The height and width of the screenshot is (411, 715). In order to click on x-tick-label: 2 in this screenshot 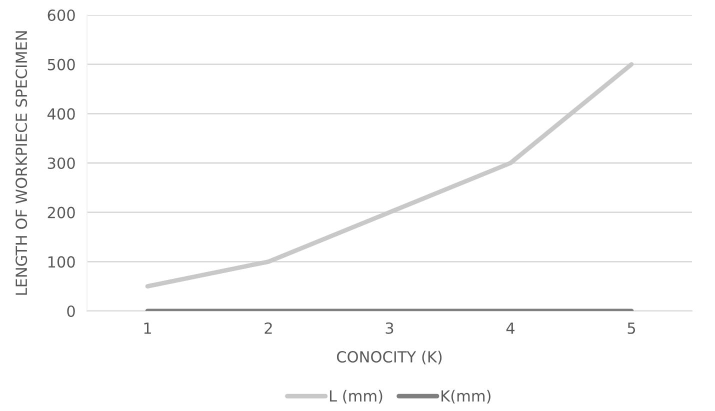, I will do `click(268, 328)`.